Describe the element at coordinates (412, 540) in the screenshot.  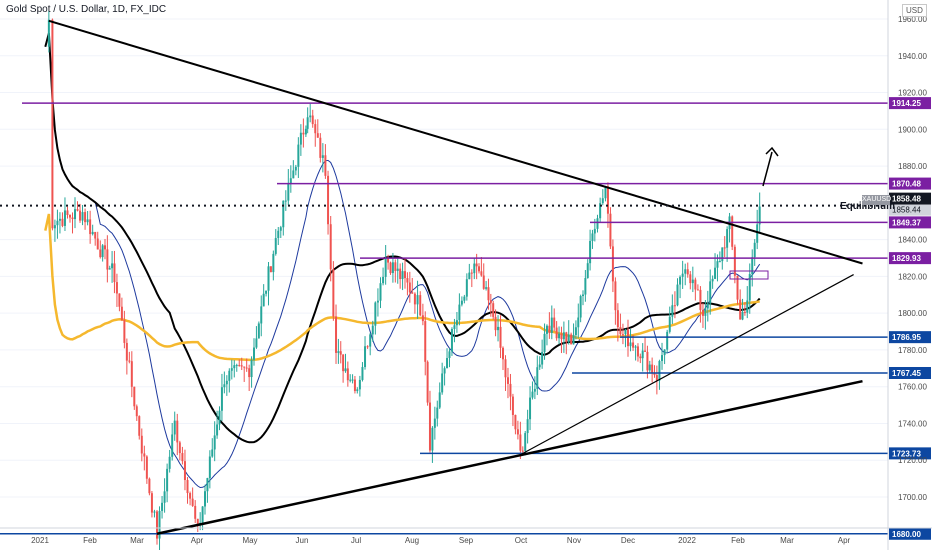
I see `x-tick-label: Aug` at that location.